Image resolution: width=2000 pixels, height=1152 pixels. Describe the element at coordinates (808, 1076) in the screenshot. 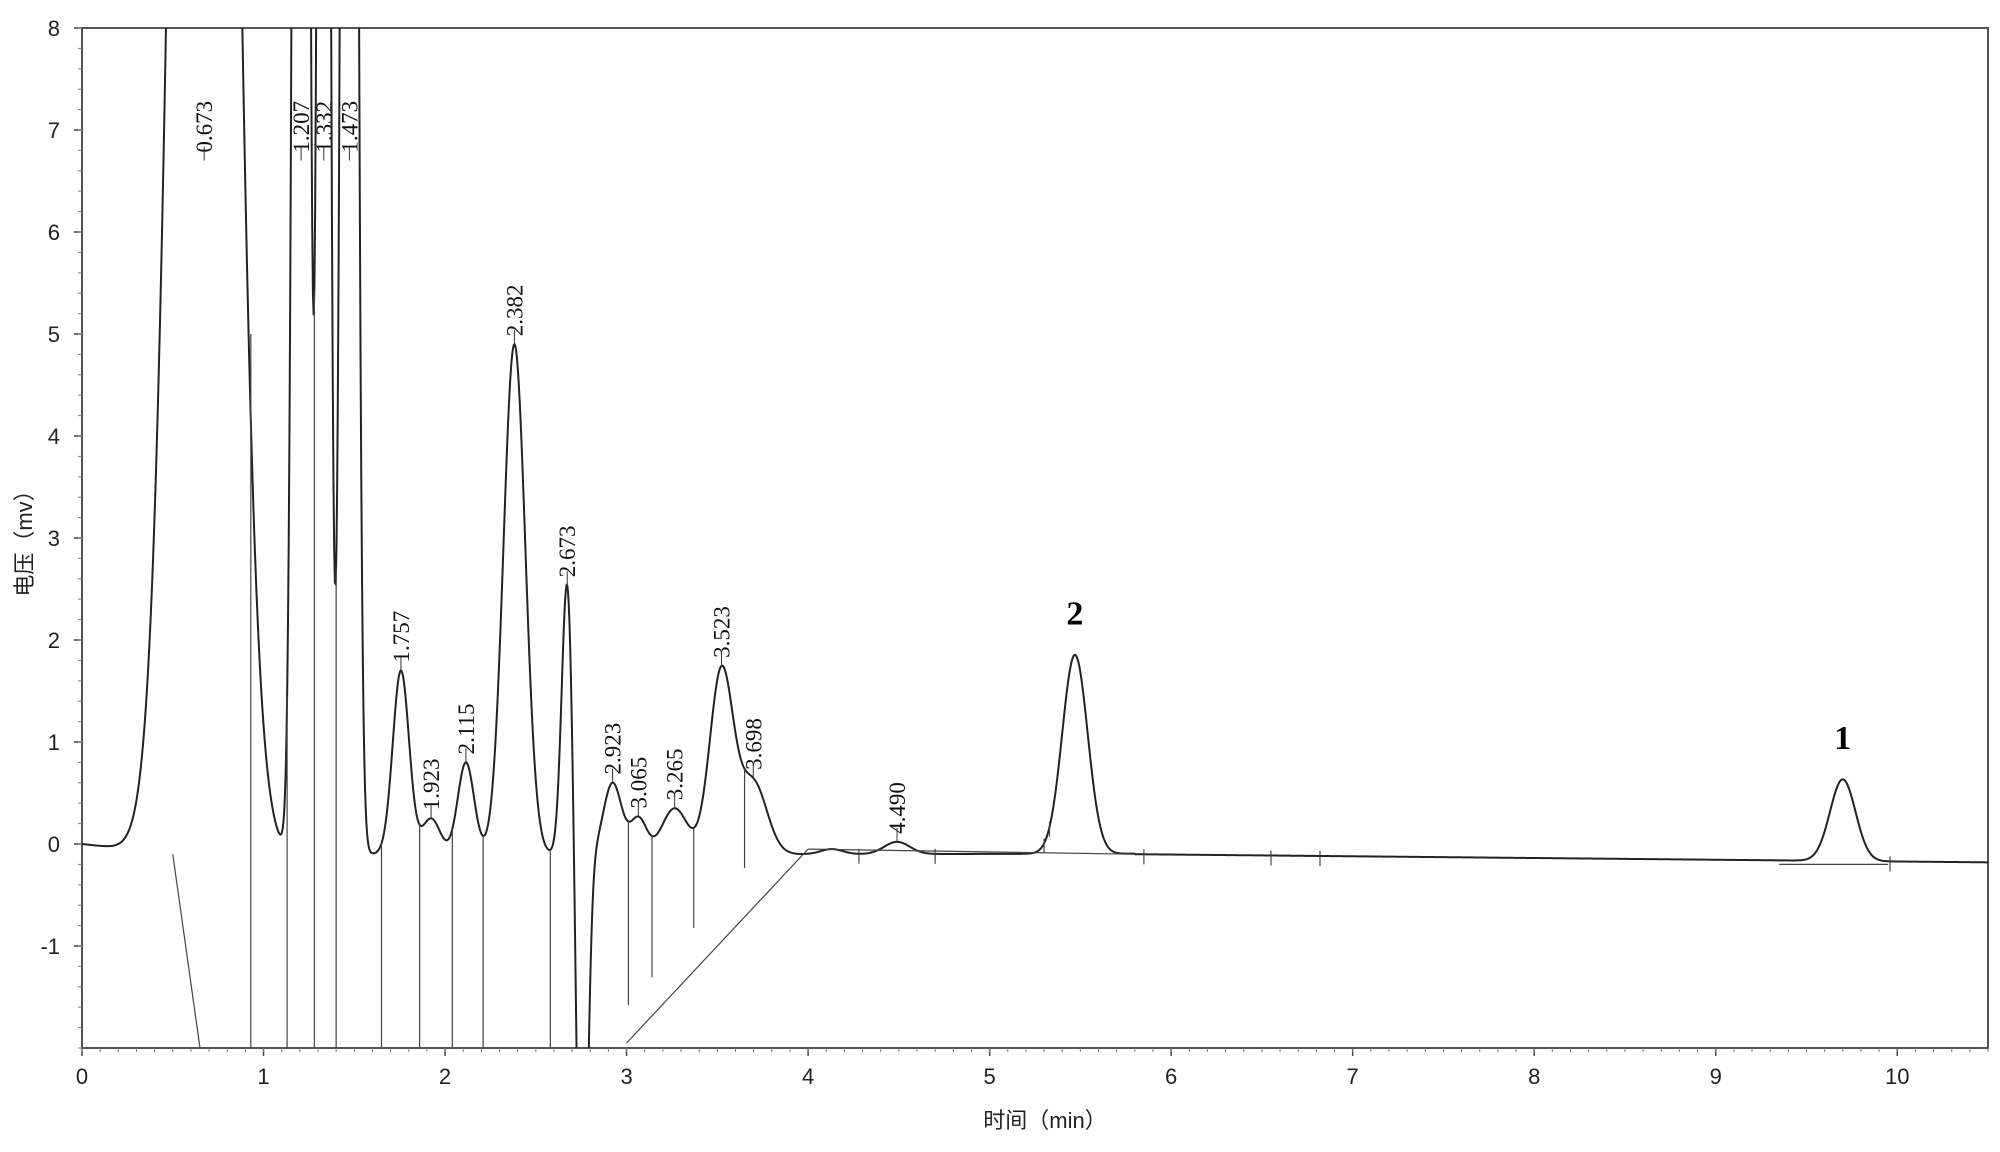

I see `x-tick-label: 4` at that location.